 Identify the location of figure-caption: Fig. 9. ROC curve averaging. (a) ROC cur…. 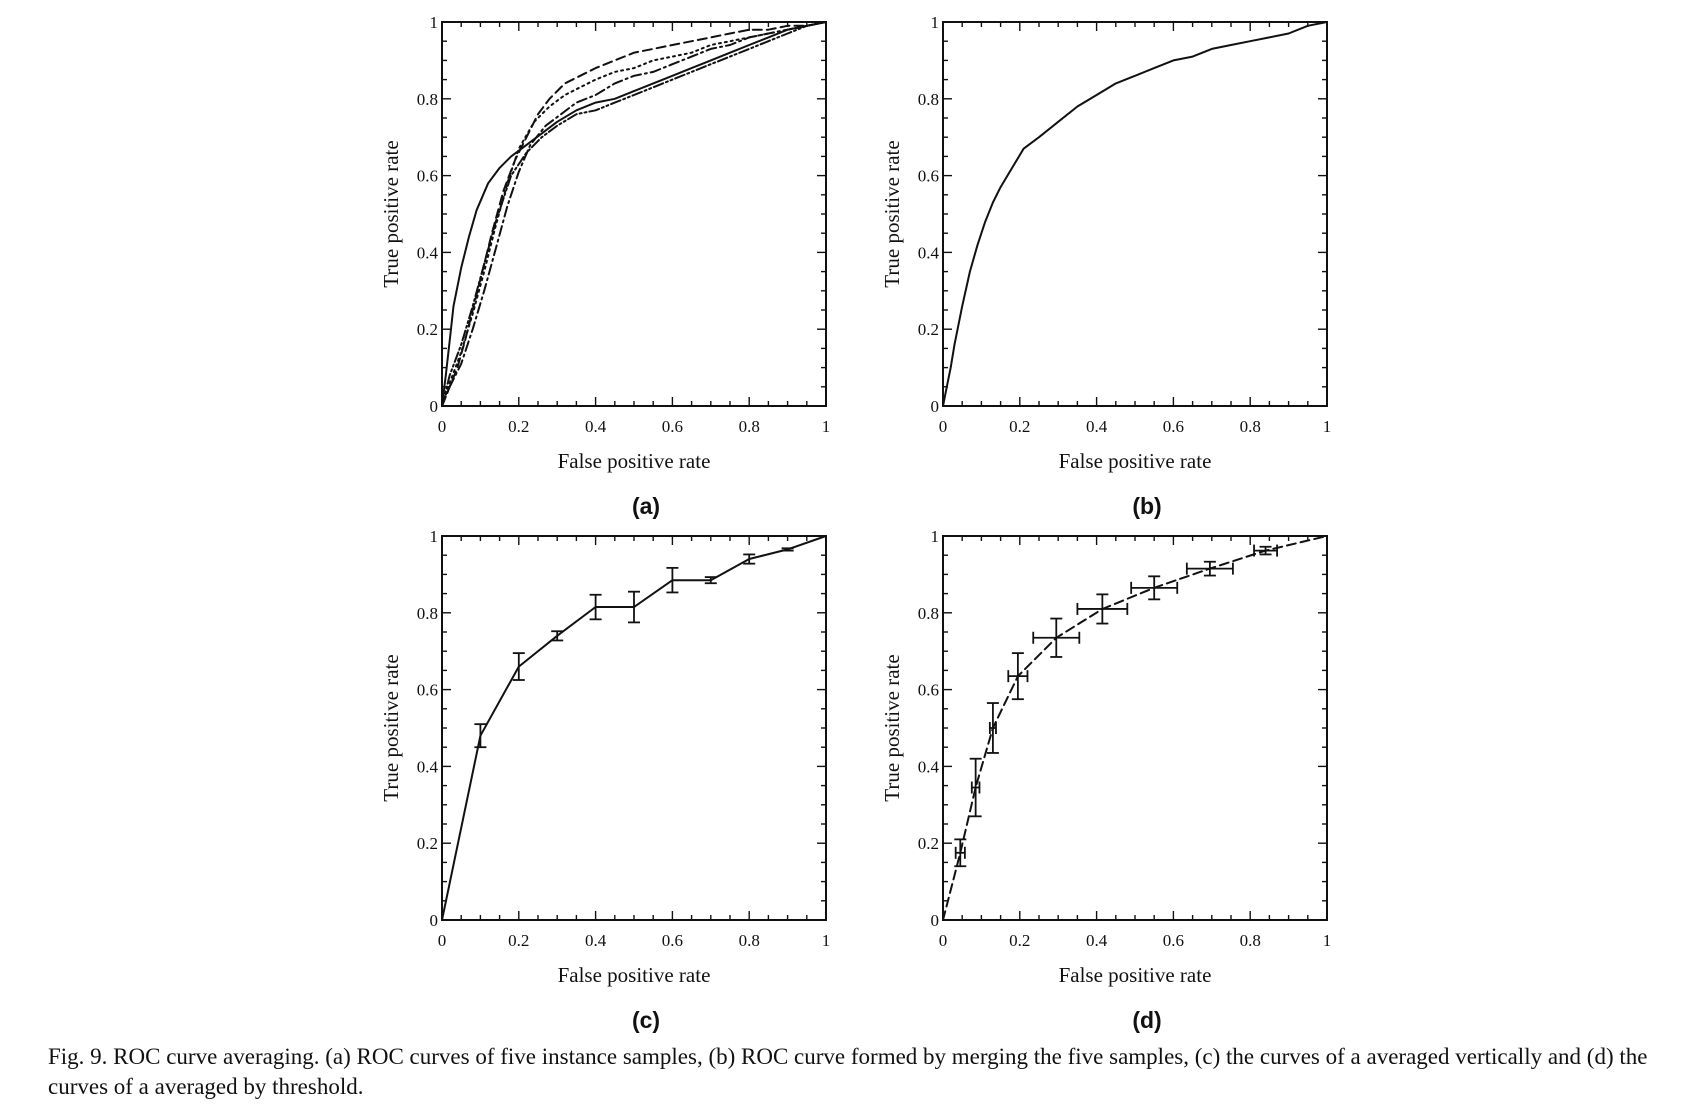
(848, 1071).